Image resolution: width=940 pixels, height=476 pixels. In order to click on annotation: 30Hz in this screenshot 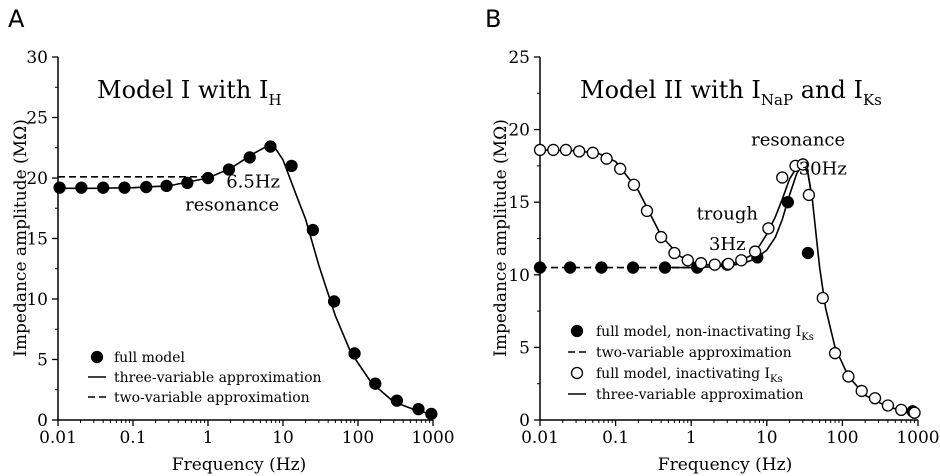, I will do `click(823, 169)`.